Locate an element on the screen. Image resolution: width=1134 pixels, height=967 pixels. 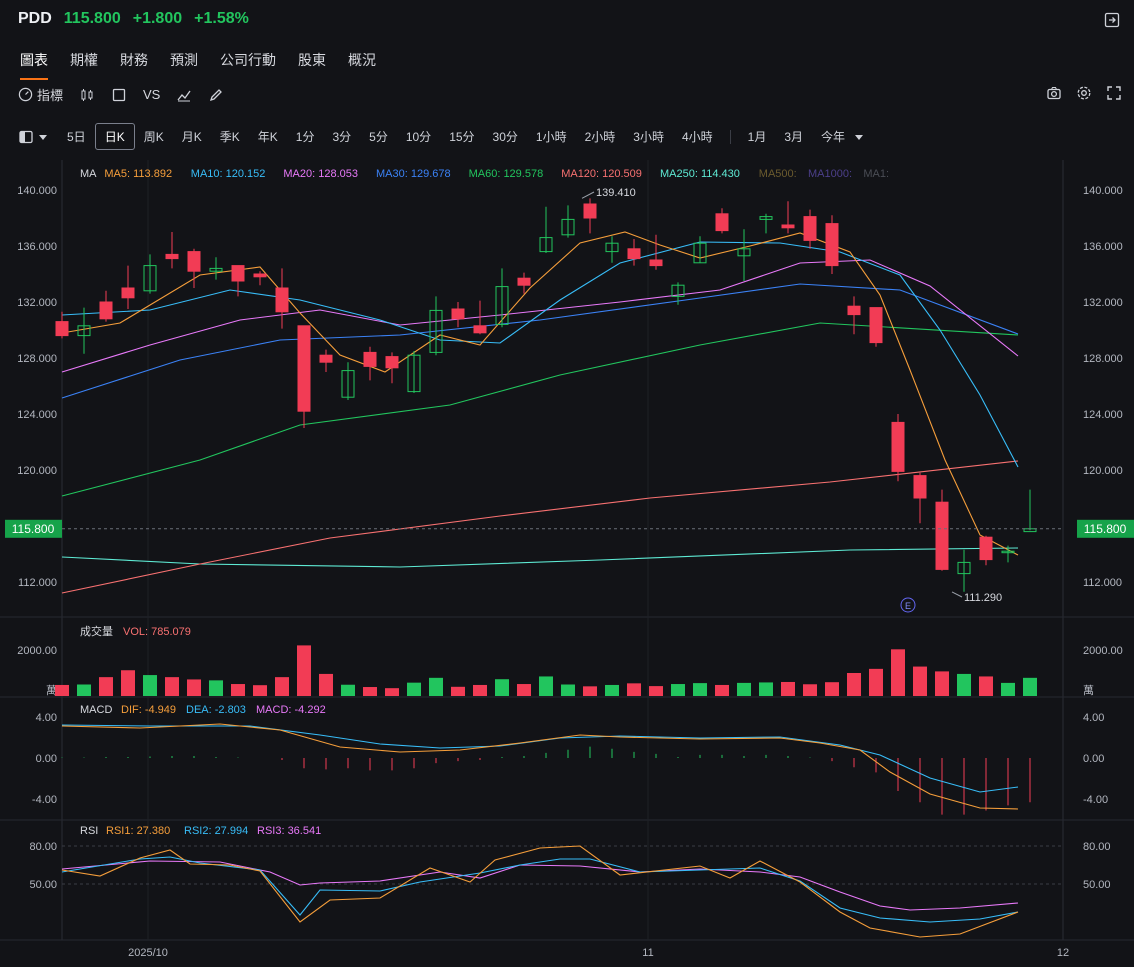
ma30-line is located at coordinates (540, 341).